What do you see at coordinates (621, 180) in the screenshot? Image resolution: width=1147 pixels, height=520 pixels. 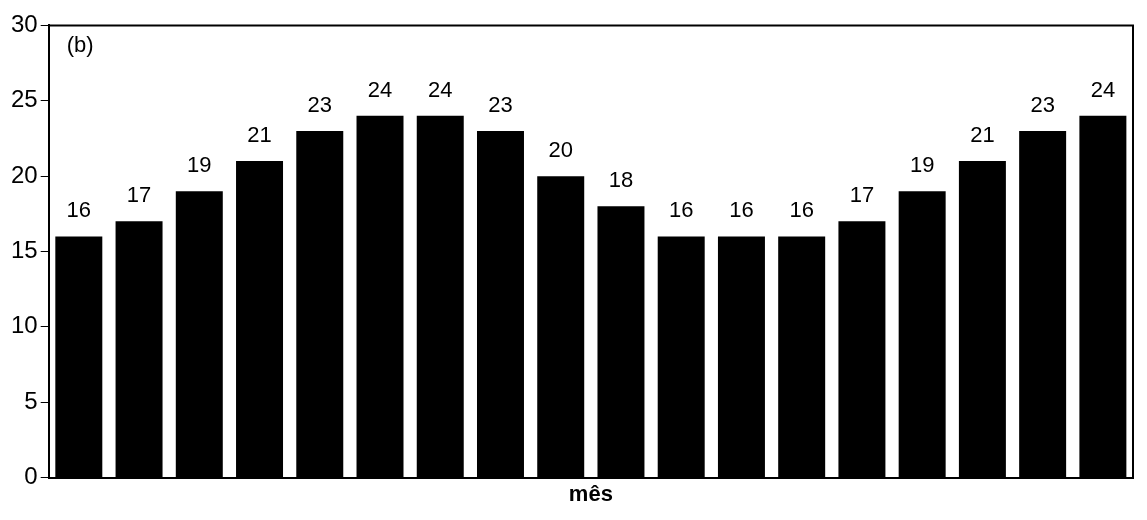 I see `data-label: 18` at bounding box center [621, 180].